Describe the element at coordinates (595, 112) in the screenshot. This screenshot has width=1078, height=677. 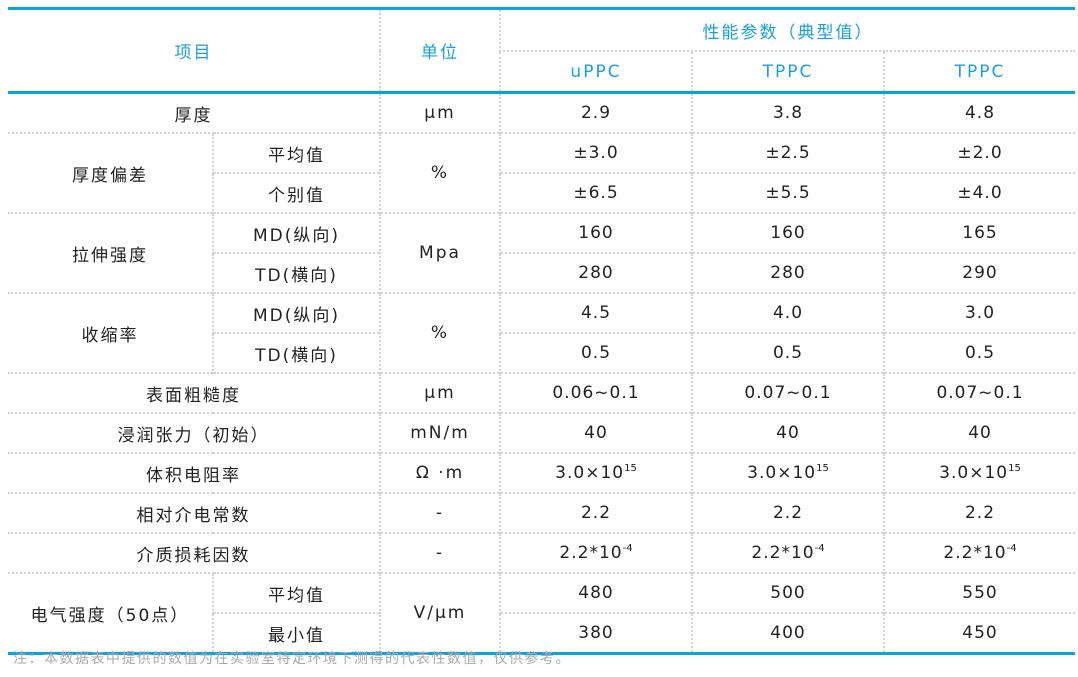
I see `value-cell: 2.9` at that location.